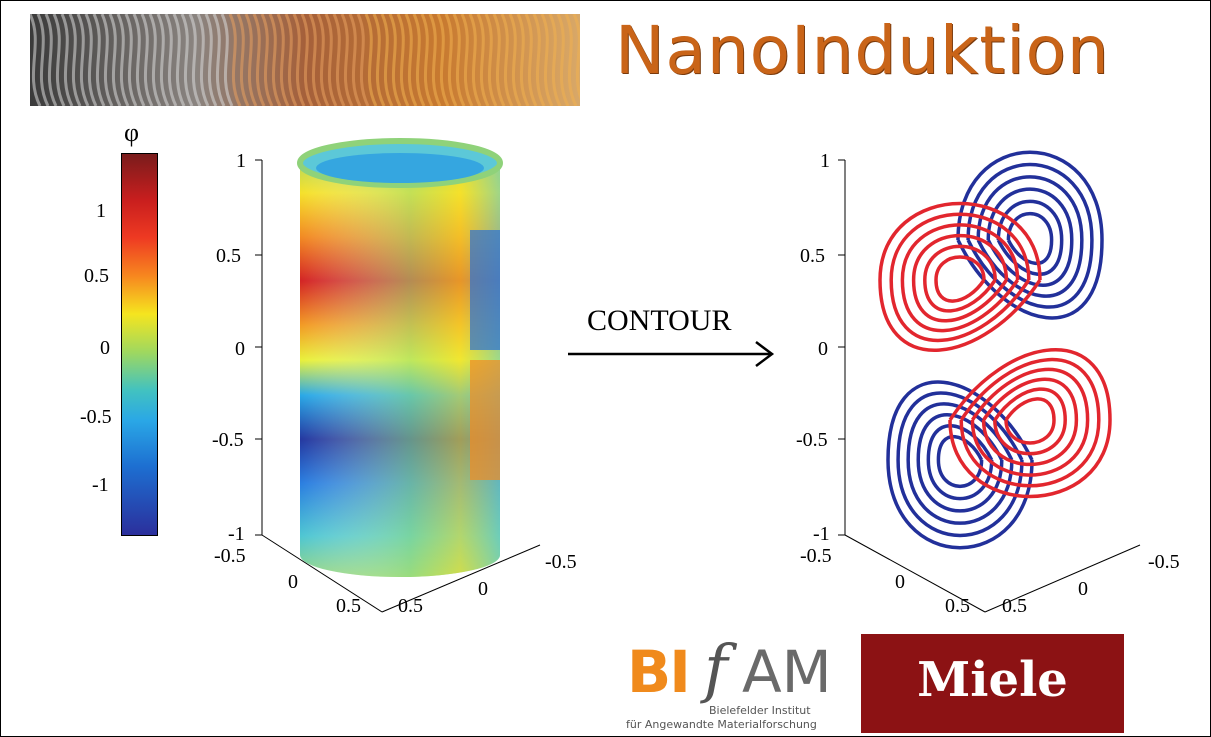 The width and height of the screenshot is (1211, 737). Describe the element at coordinates (862, 50) in the screenshot. I see `page-title: NanoInduktion` at that location.